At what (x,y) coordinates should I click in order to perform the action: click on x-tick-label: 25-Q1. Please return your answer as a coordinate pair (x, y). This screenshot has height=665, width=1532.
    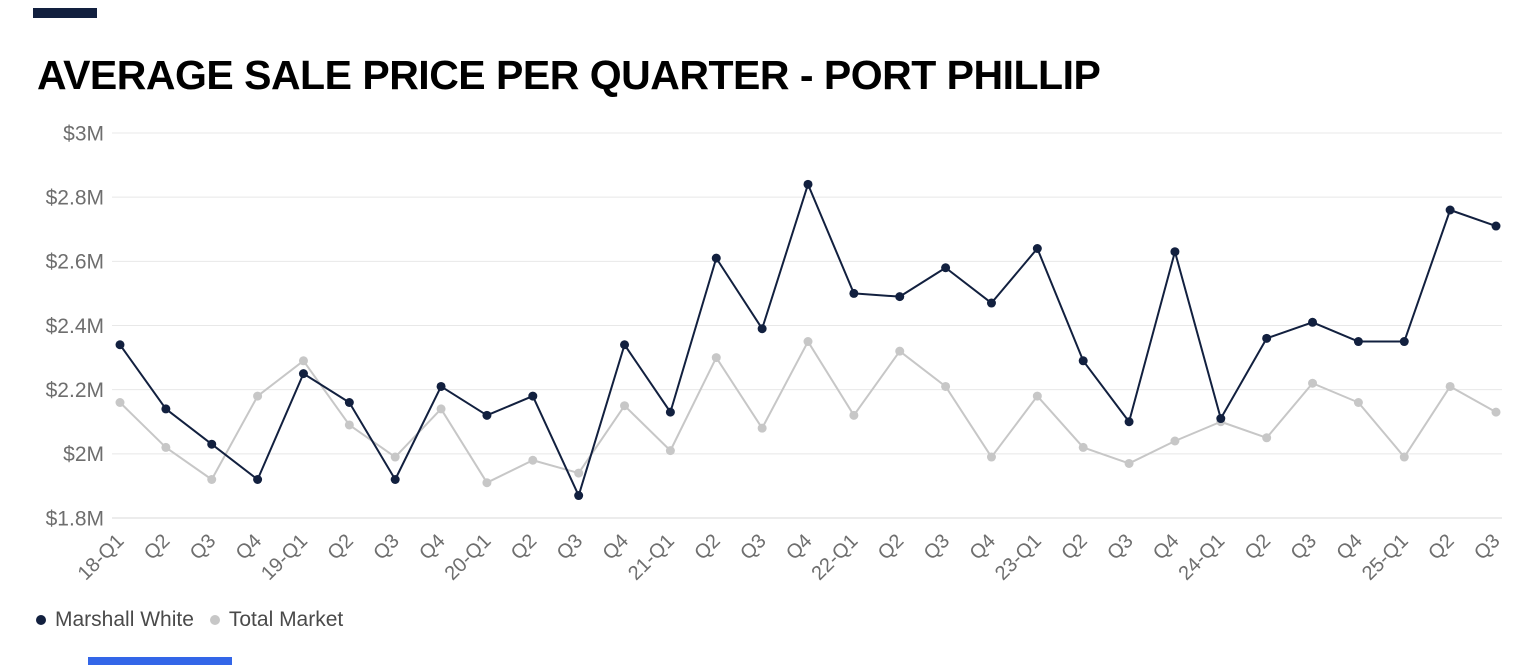
    Looking at the image, I should click on (1385, 557).